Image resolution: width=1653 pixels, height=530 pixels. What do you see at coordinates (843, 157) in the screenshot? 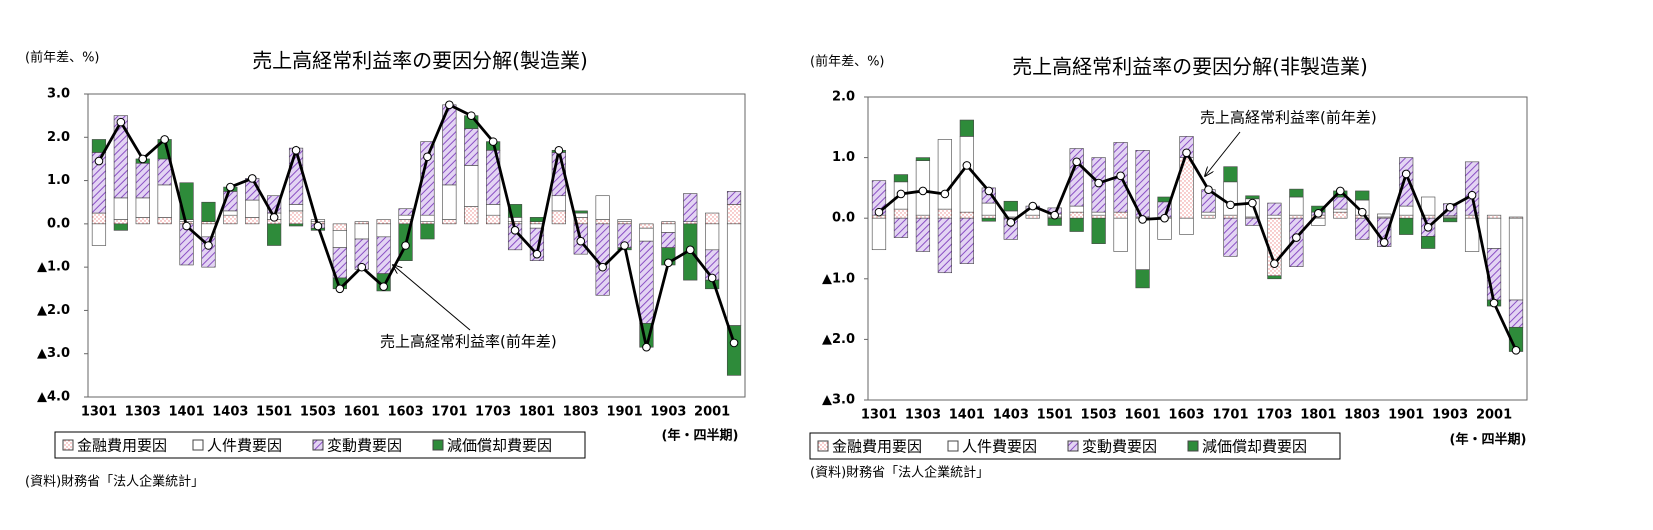
I see `y-tick-label: 1.0` at bounding box center [843, 157].